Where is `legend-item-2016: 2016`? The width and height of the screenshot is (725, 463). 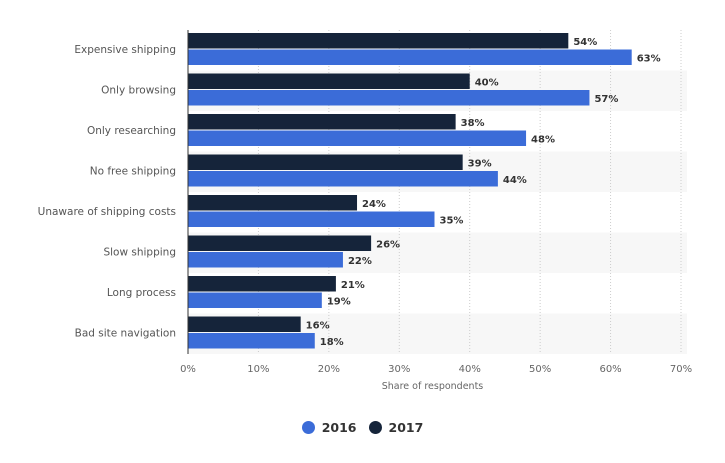
legend-item-2016: 2016 is located at coordinates (329, 427).